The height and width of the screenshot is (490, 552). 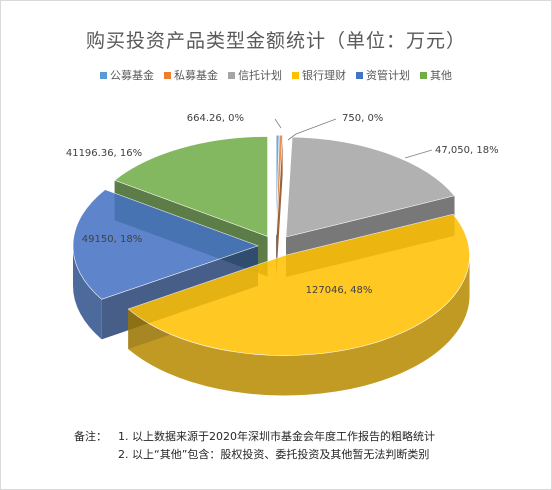 I want to click on slice-top-private-fund, so click(x=279, y=185).